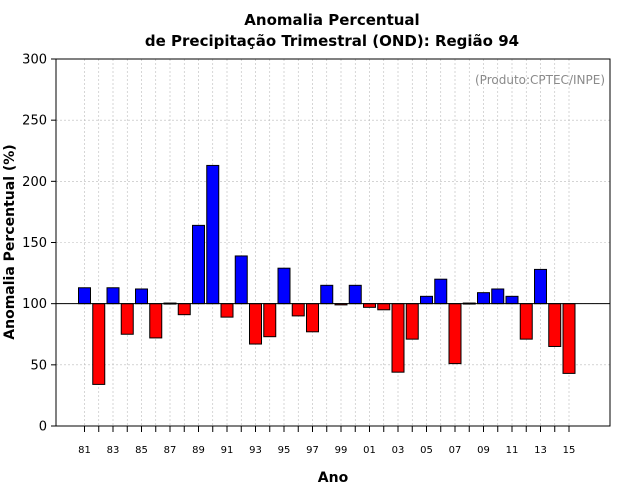 This screenshot has width=640, height=500. Describe the element at coordinates (170, 450) in the screenshot. I see `x-tick-label: 87` at that location.